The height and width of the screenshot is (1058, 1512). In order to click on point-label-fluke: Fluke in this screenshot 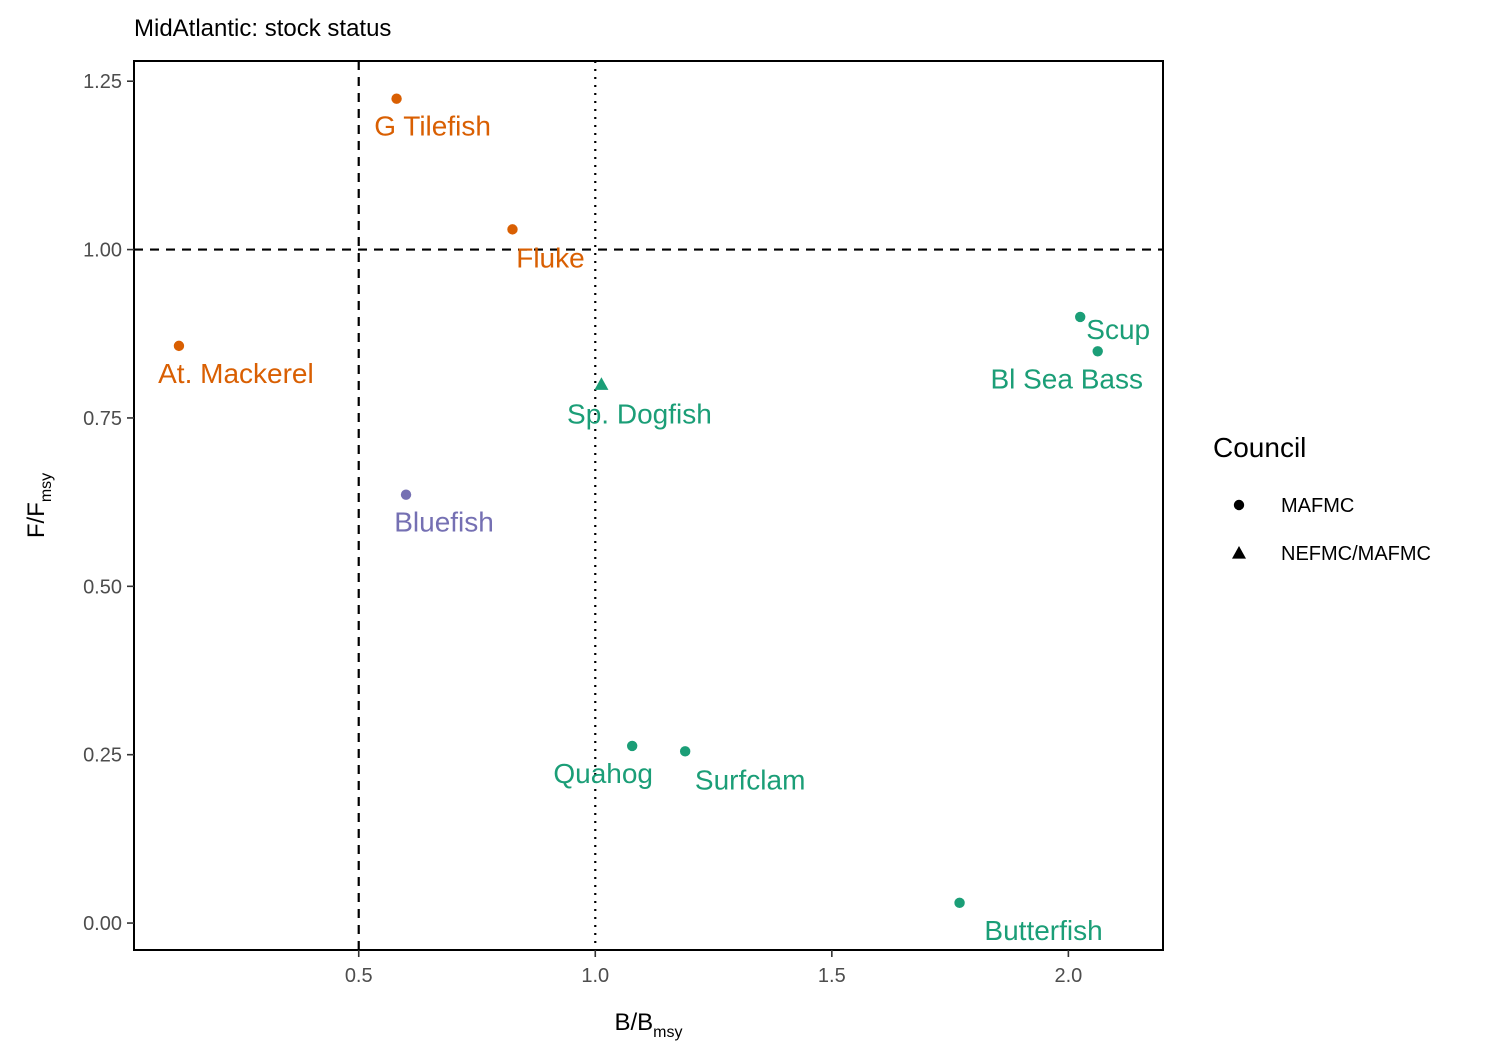, I will do `click(550, 257)`.